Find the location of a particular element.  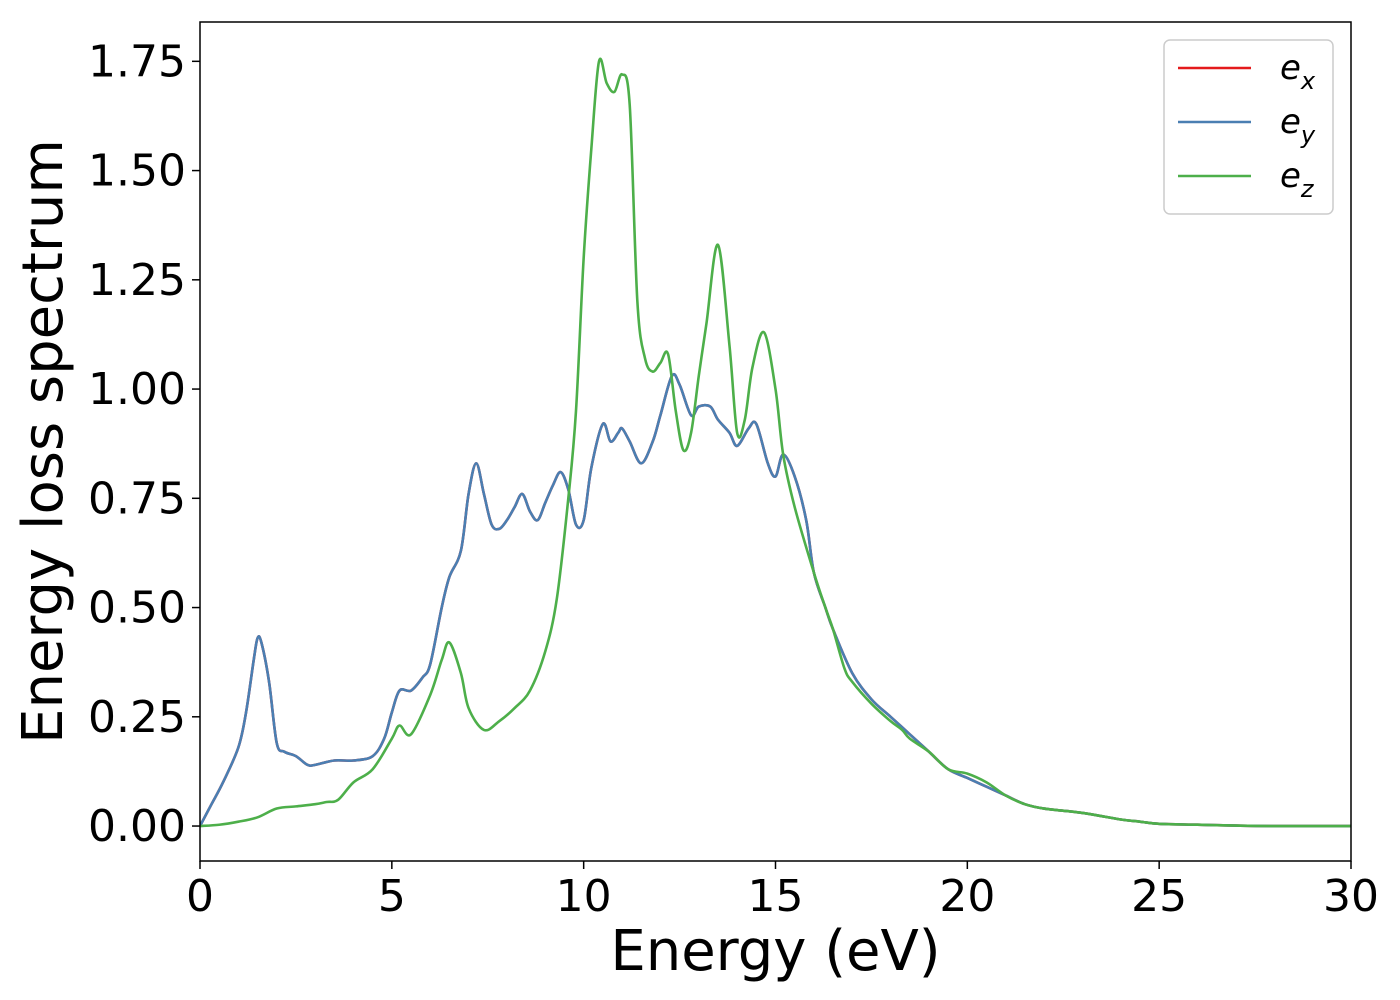

x-axis: 0 5 10 15 20 25 30 is located at coordinates (782, 891).